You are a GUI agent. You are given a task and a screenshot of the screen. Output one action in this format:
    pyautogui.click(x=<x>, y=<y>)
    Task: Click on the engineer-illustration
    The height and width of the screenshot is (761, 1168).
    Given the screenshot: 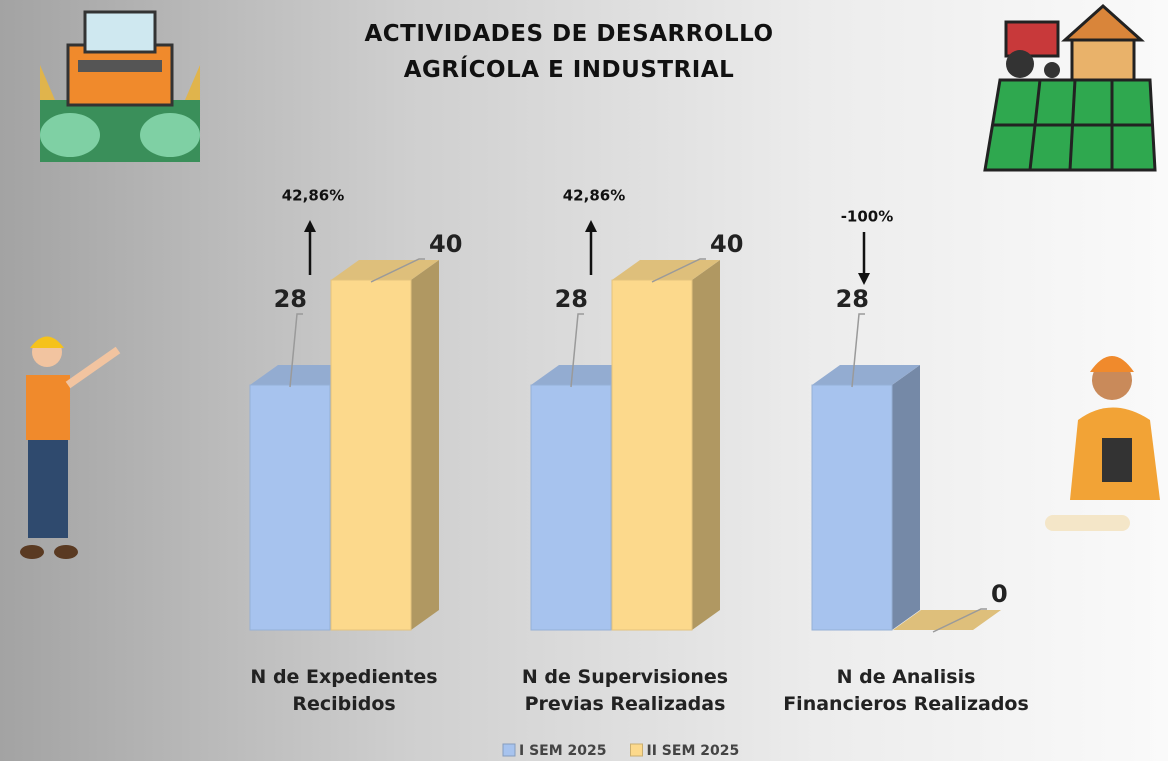 What is the action you would take?
    pyautogui.click(x=1102, y=443)
    